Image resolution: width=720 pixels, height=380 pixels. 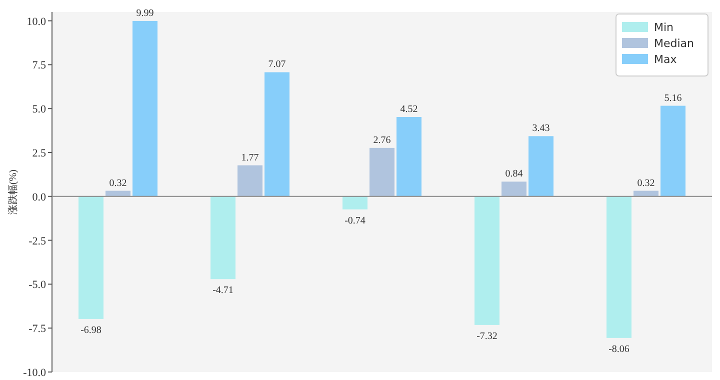 I want to click on data-label: -6.98, so click(x=91, y=330).